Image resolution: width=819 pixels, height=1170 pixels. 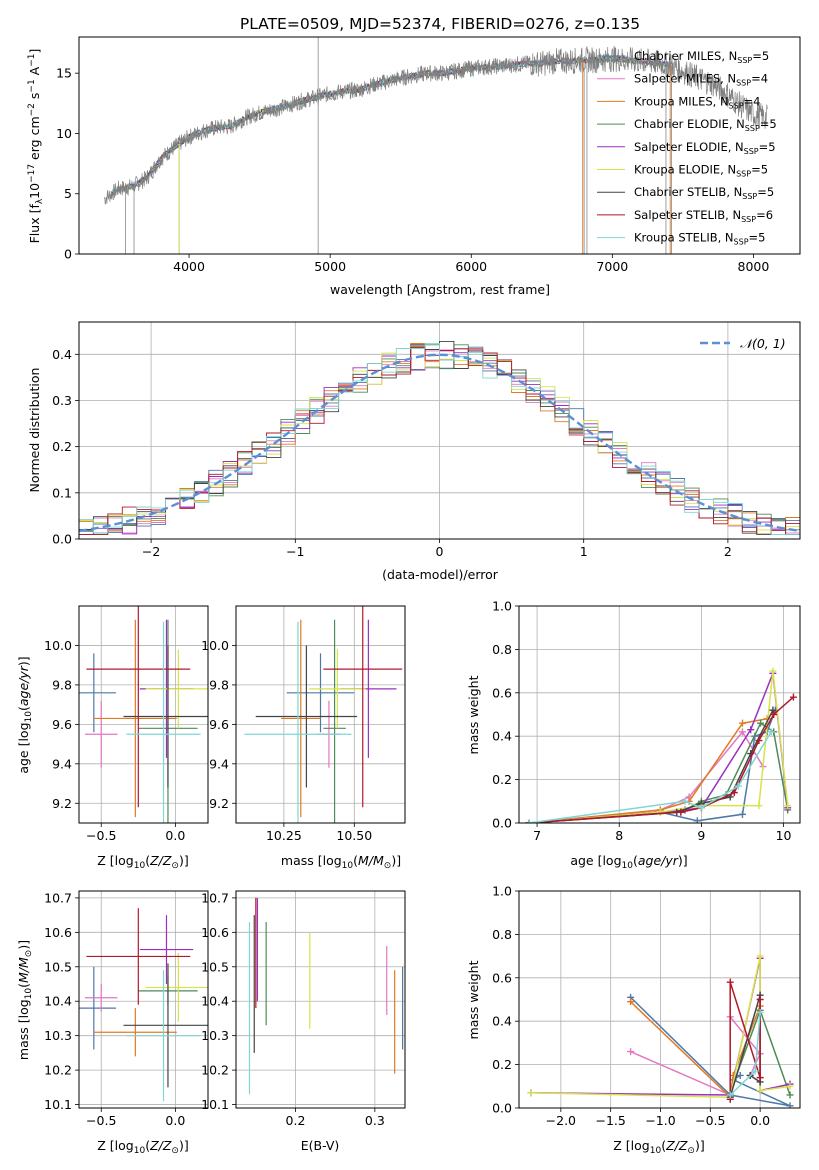 I want to click on y-tick-label: 10.0, so click(x=58, y=645).